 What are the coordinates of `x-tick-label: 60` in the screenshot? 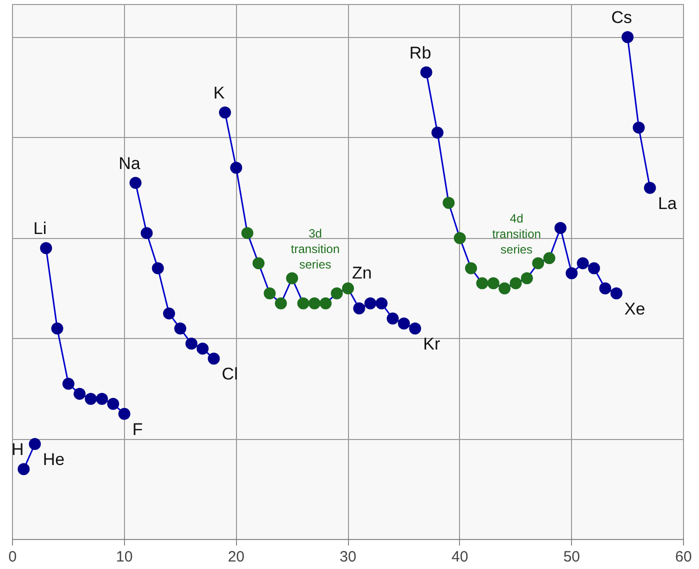 It's located at (683, 557).